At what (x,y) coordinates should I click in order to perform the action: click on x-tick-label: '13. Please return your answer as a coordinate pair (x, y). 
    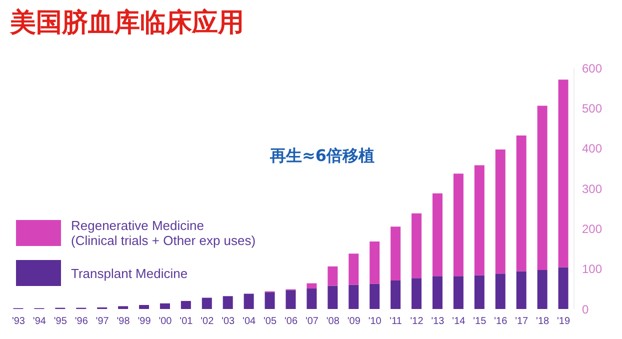
    Looking at the image, I should click on (438, 322).